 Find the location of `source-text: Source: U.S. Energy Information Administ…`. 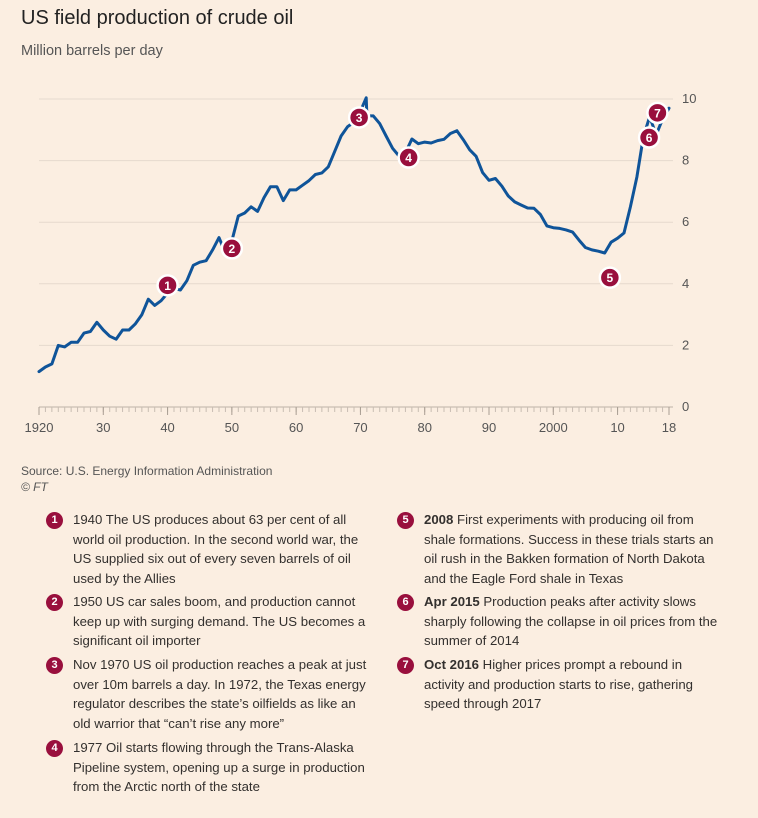

source-text: Source: U.S. Energy Information Administ… is located at coordinates (147, 471).